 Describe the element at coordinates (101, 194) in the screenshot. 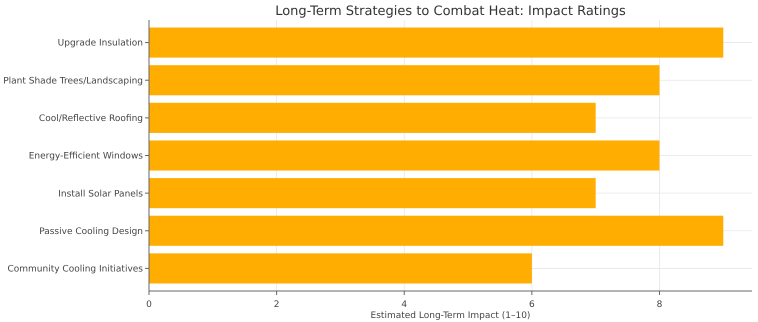

I see `y-tick-label: Install Solar Panels` at that location.